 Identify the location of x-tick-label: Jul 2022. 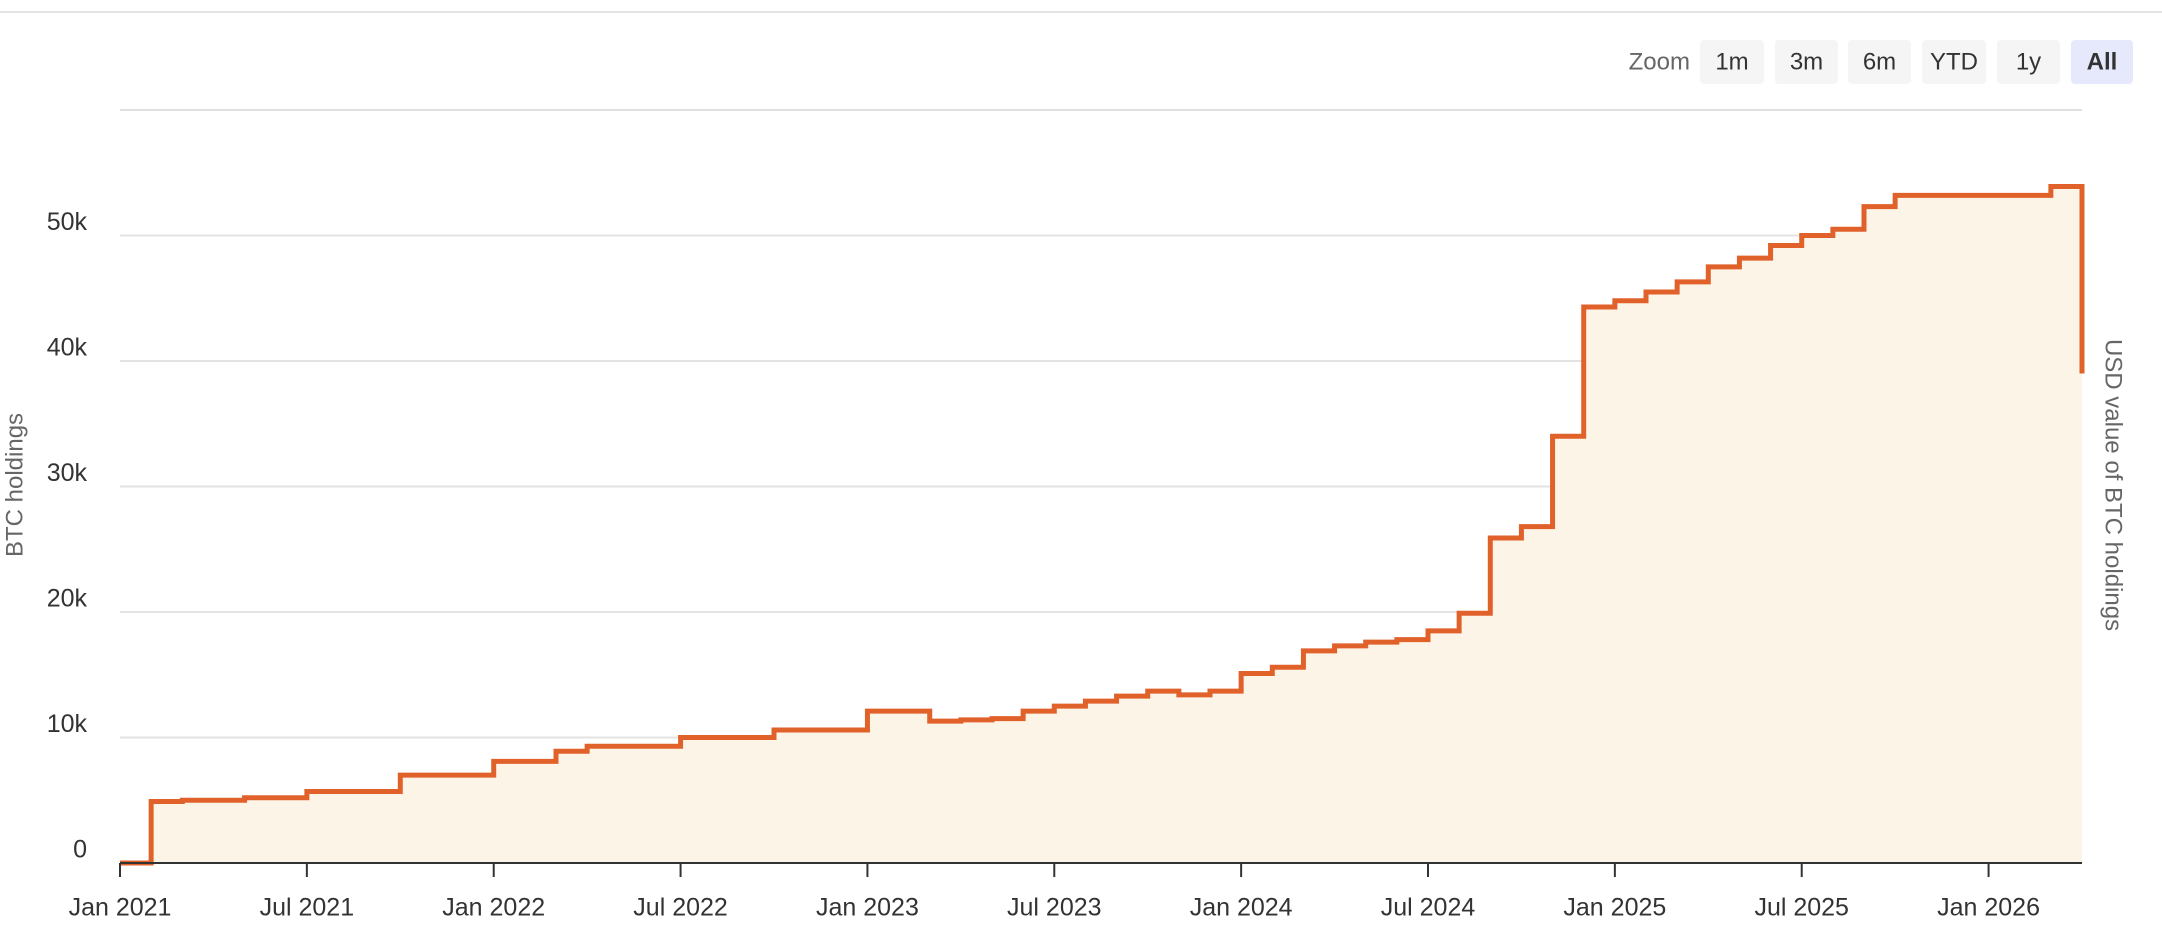
(680, 908).